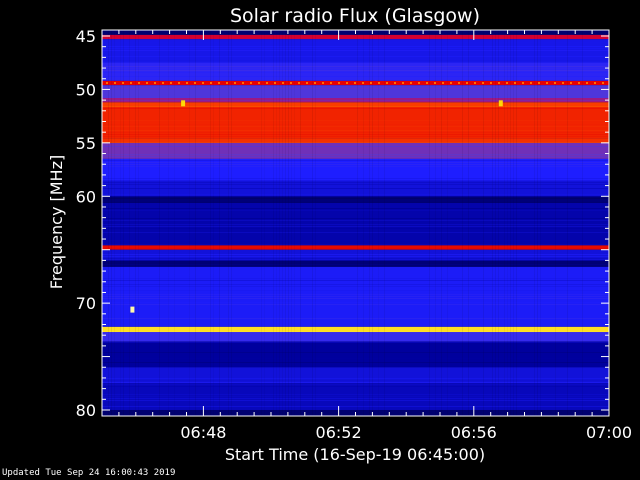 The width and height of the screenshot is (640, 480). I want to click on y-axis-label: Frequency [MHz], so click(56, 222).